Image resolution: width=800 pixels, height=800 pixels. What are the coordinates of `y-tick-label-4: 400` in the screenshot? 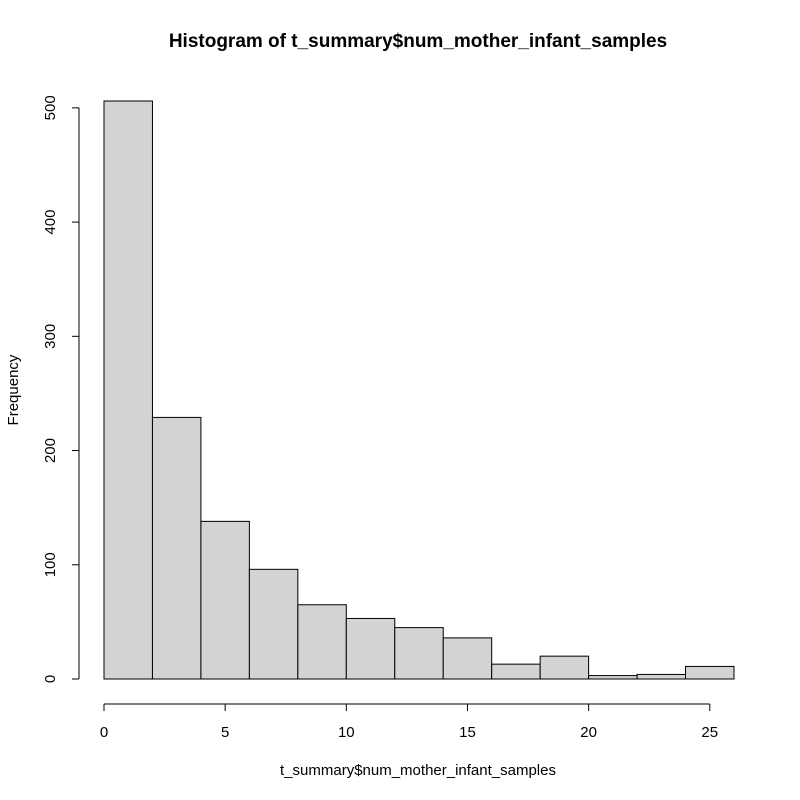 It's located at (50, 222).